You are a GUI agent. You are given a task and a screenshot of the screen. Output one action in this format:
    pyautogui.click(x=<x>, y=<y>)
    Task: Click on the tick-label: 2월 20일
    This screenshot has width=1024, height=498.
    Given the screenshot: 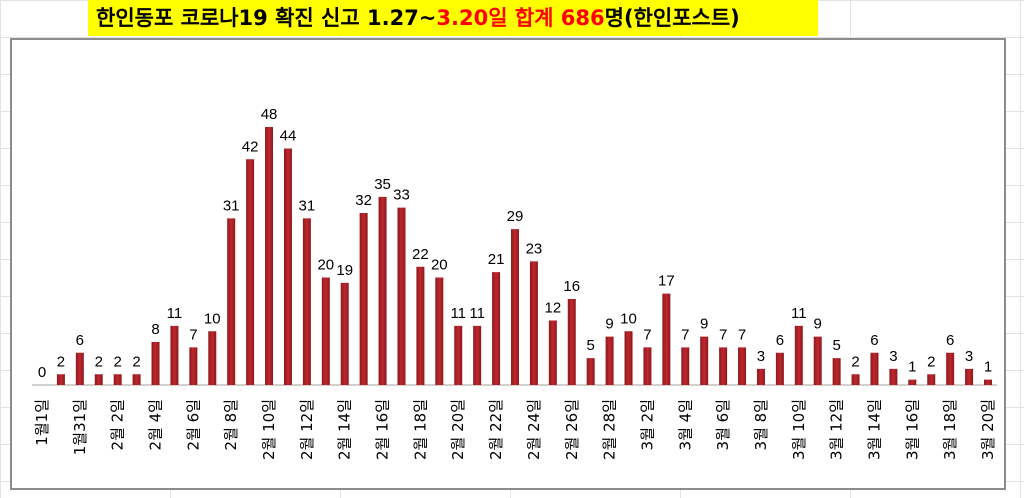 What is the action you would take?
    pyautogui.click(x=458, y=429)
    